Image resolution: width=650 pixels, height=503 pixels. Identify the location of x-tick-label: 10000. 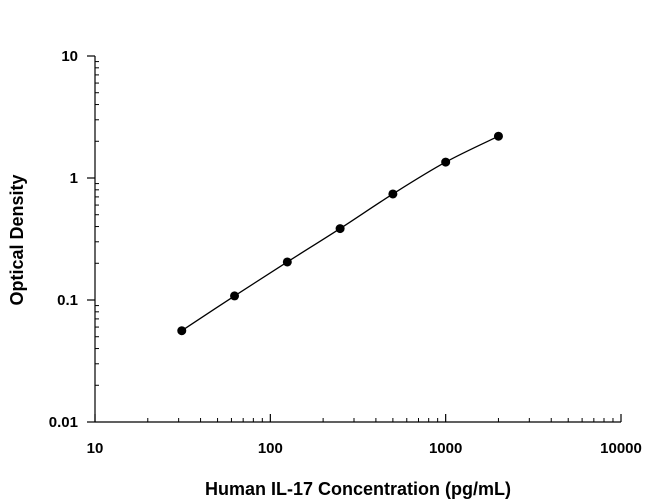
(621, 448).